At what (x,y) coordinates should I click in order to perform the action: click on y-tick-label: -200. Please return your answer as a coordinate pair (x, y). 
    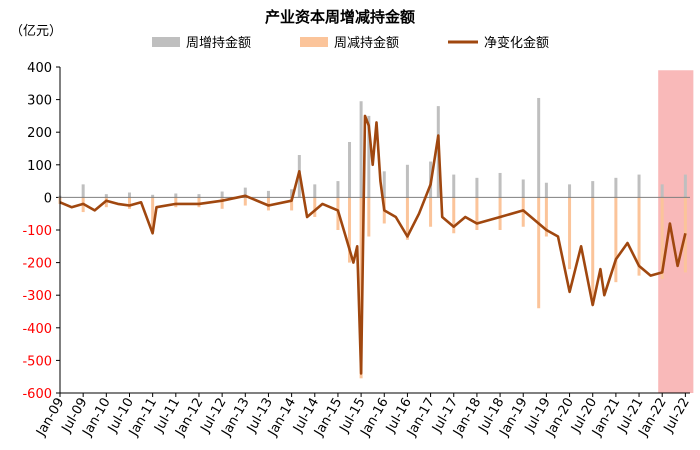
    Looking at the image, I should click on (37, 264).